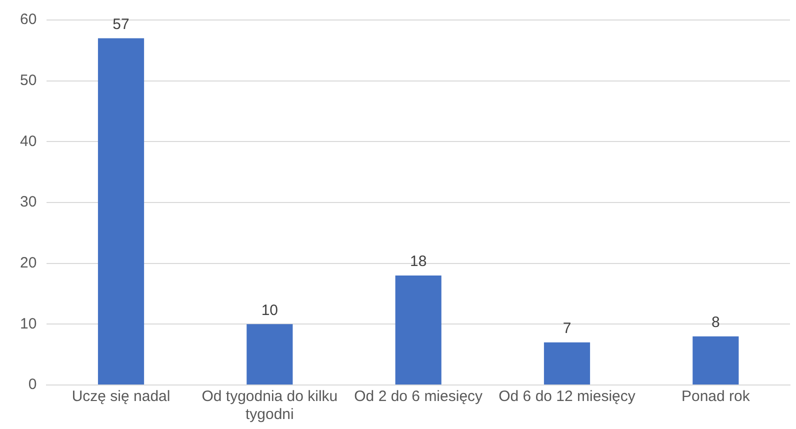 This screenshot has height=429, width=796. Describe the element at coordinates (28, 202) in the screenshot. I see `y-tick-label: 30` at that location.